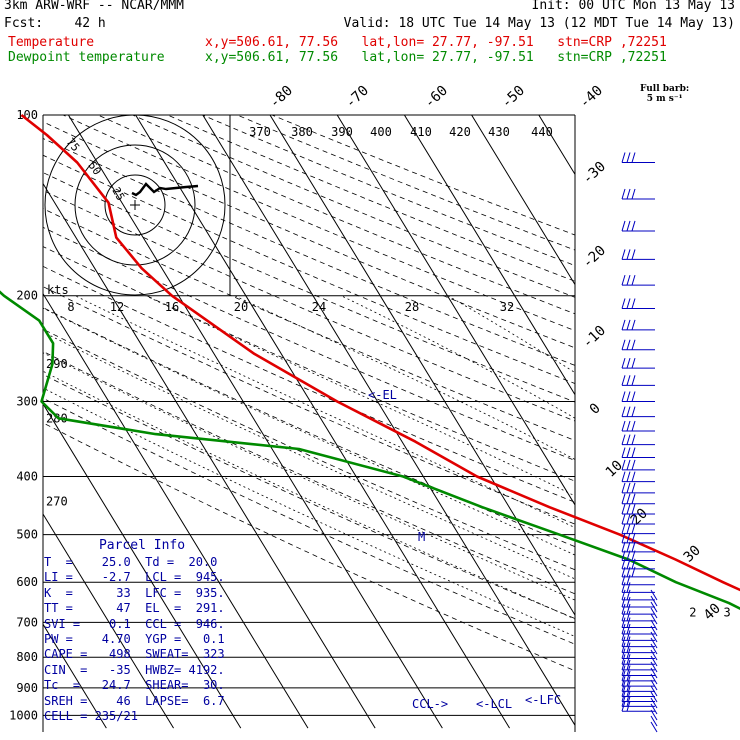 The height and width of the screenshot is (740, 740). I want to click on barb-legend-line2: 5 m s⁻¹, so click(664, 99).